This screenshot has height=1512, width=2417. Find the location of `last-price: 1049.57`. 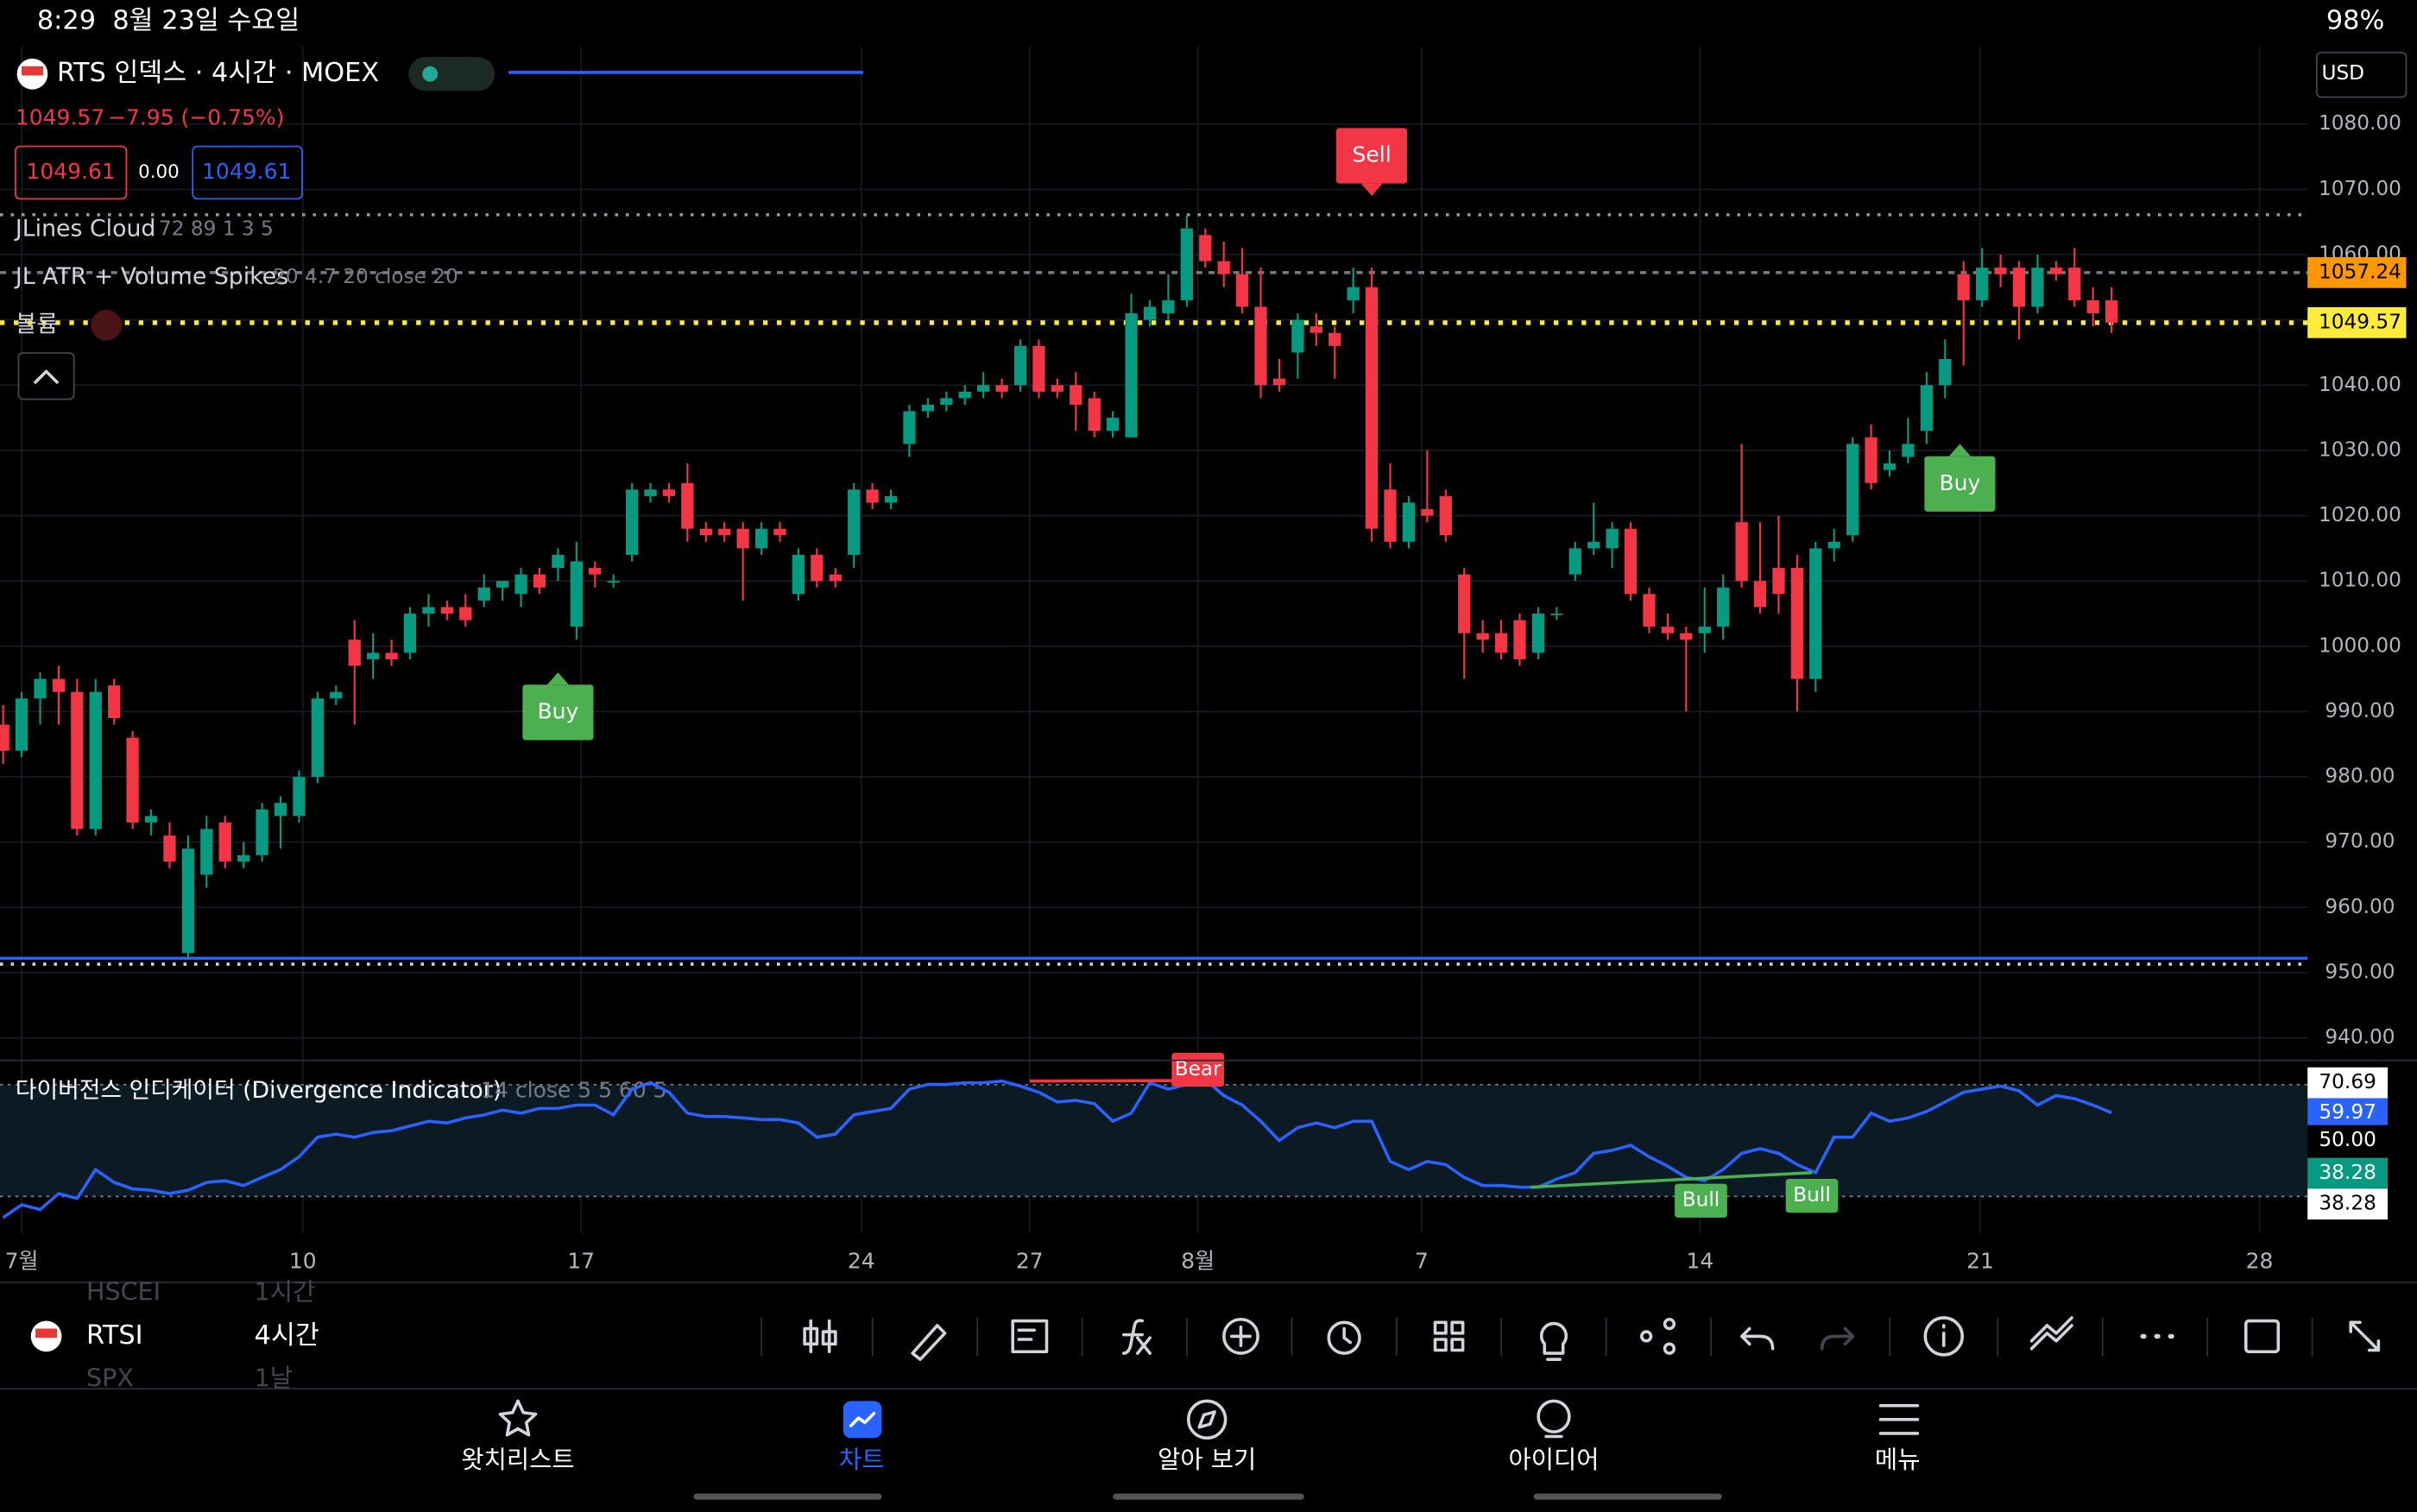

last-price: 1049.57 is located at coordinates (60, 118).